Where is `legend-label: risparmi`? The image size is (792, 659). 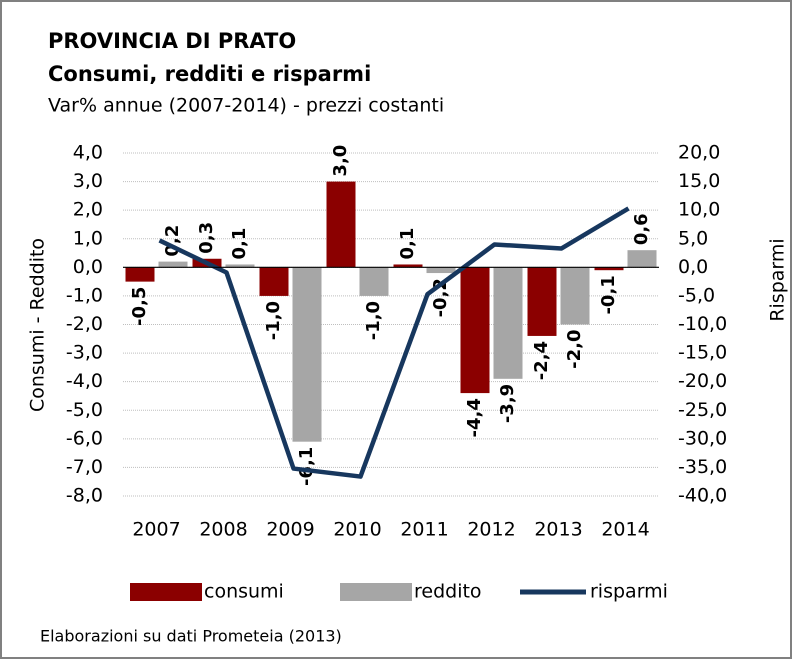 legend-label: risparmi is located at coordinates (629, 592).